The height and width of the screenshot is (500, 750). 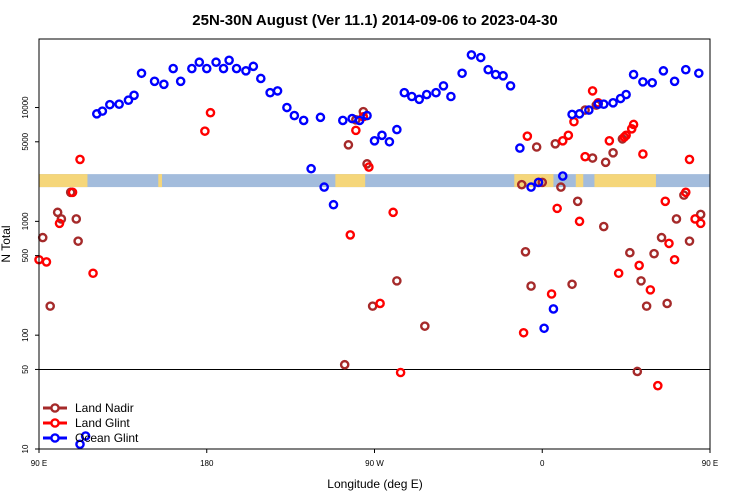 I want to click on y-tick-label: 1000, so click(x=25, y=221).